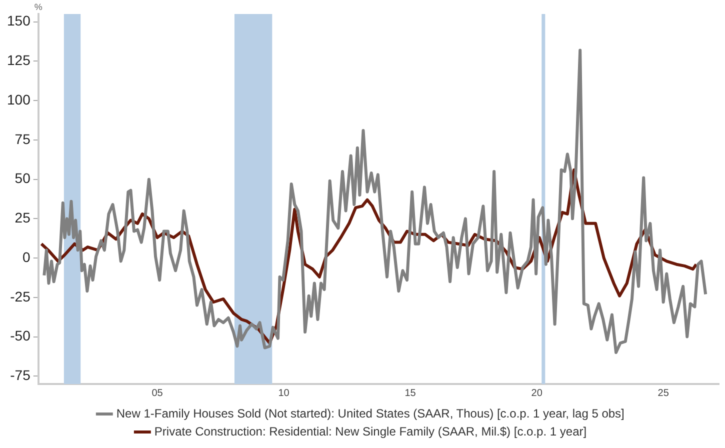 This screenshot has width=725, height=448. What do you see at coordinates (19, 99) in the screenshot?
I see `y-tick-label: 100` at bounding box center [19, 99].